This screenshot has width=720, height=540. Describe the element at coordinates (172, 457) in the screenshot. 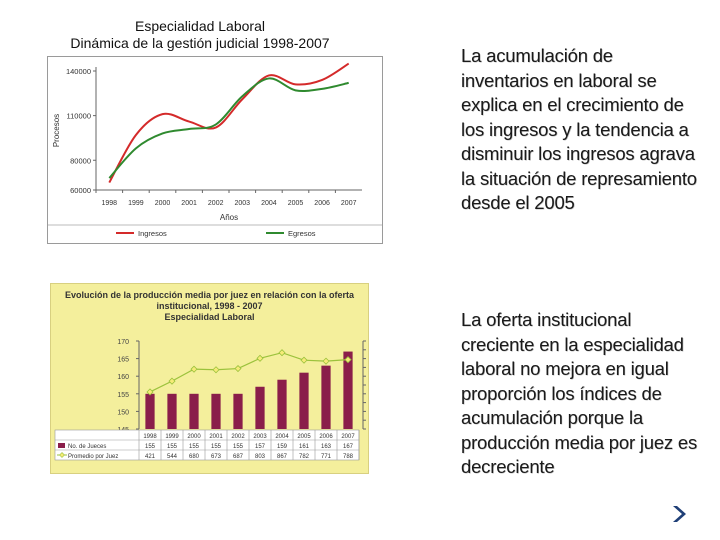

I see `chart2-line-value: 544` at that location.